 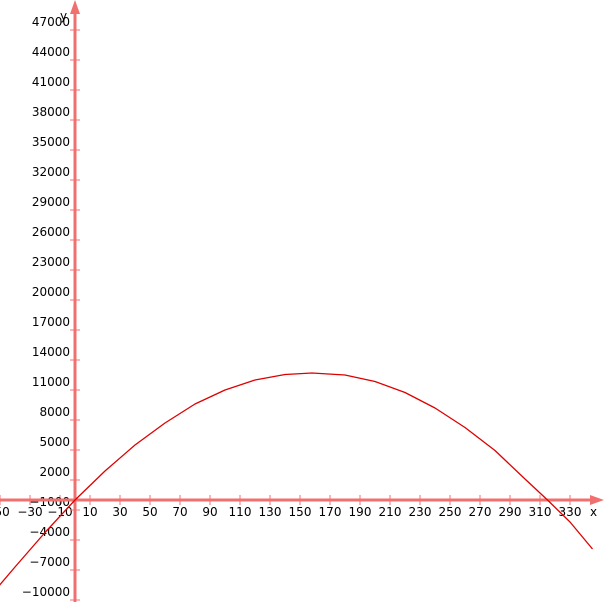 What do you see at coordinates (51, 22) in the screenshot?
I see `y-tick-label: 47000` at bounding box center [51, 22].